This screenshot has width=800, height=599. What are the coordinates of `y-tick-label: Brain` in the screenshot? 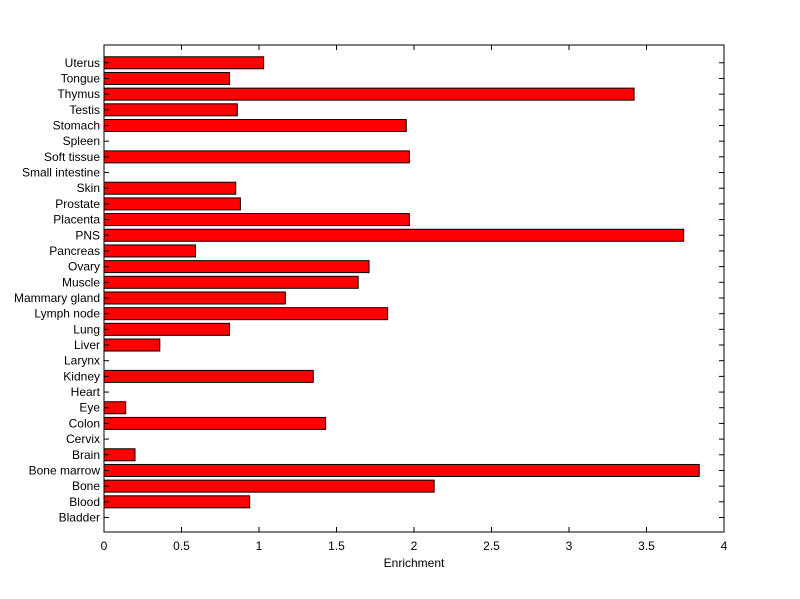 It's located at (86, 455).